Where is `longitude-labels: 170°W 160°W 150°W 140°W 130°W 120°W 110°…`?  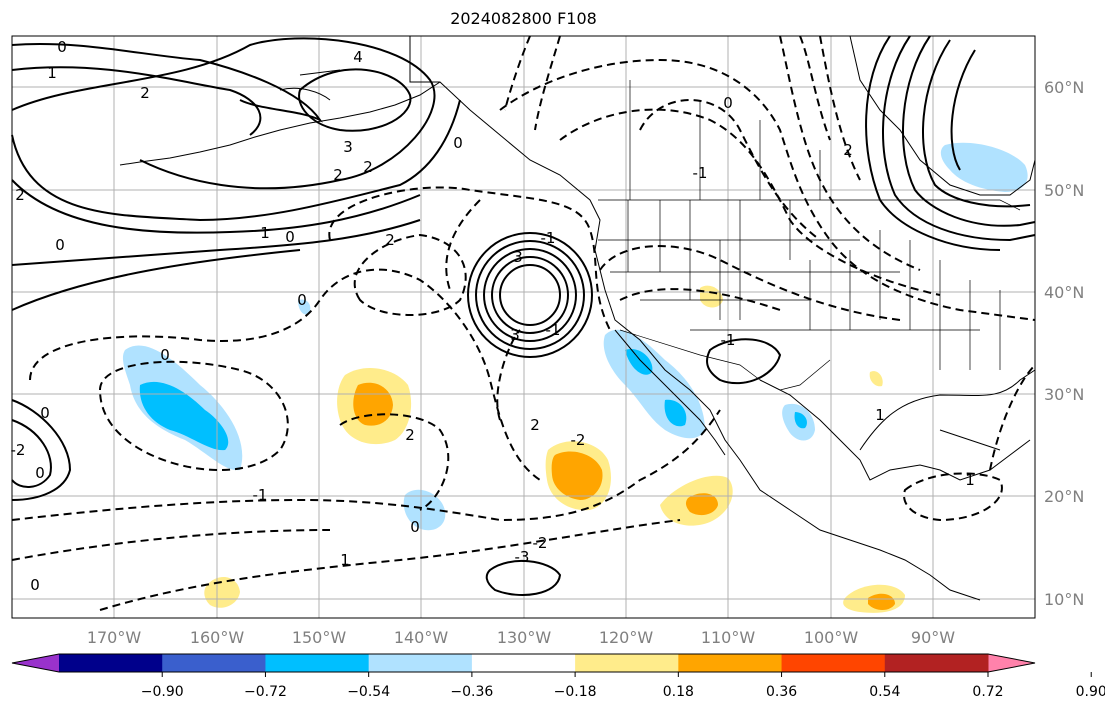 longitude-labels: 170°W 160°W 150°W 140°W 130°W 120°W 110°… is located at coordinates (521, 637).